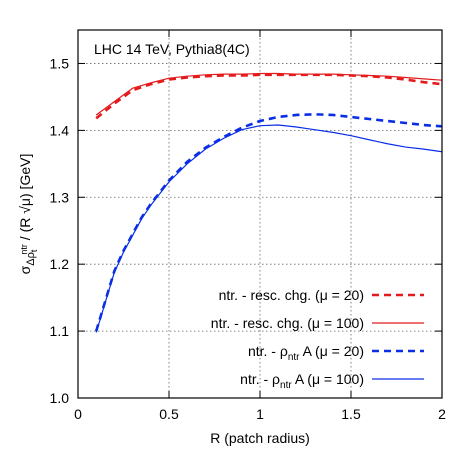 This screenshot has width=451, height=451. I want to click on y-tick-label: 1.1, so click(60, 331).